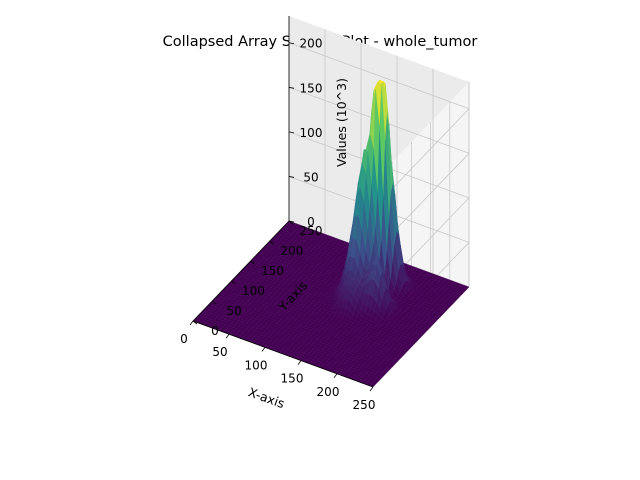  I want to click on x-tick-label: 50, so click(219, 352).